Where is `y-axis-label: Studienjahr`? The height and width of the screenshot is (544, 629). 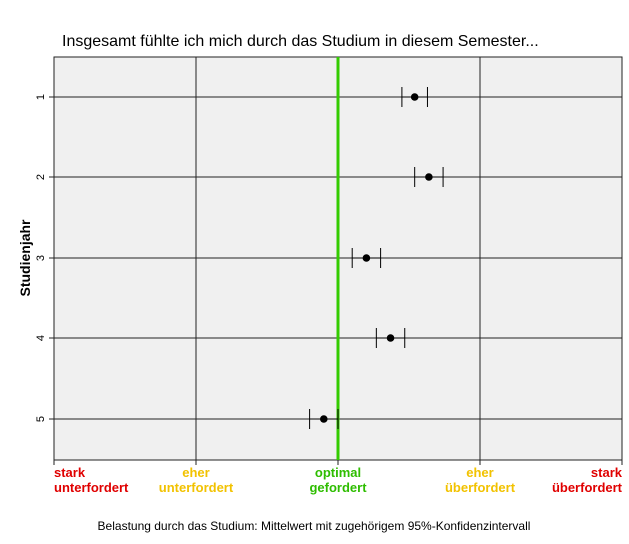 y-axis-label: Studienjahr is located at coordinates (25, 258).